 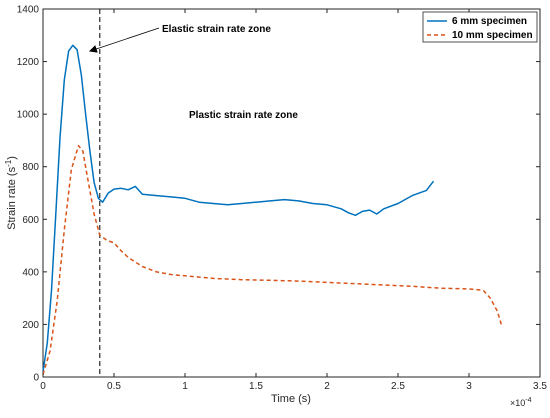 What do you see at coordinates (28, 62) in the screenshot?
I see `y-tick-label: 1200` at bounding box center [28, 62].